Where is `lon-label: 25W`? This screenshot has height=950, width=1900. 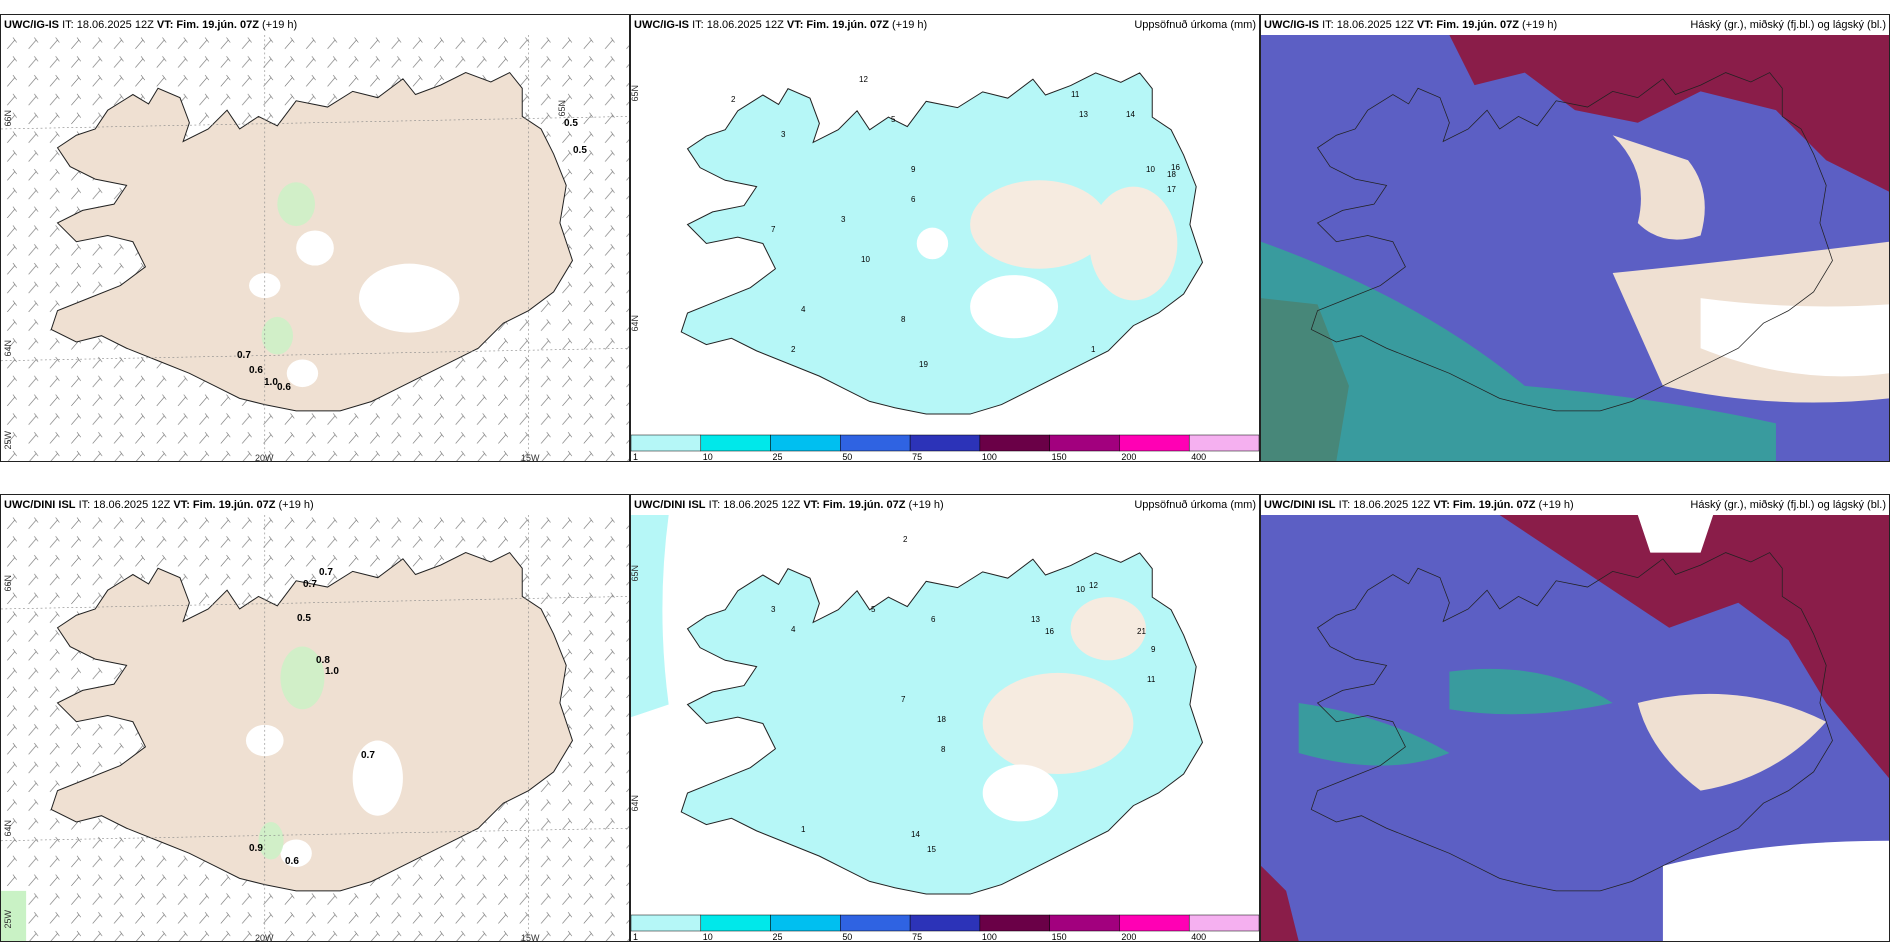
lon-label: 25W is located at coordinates (8, 440).